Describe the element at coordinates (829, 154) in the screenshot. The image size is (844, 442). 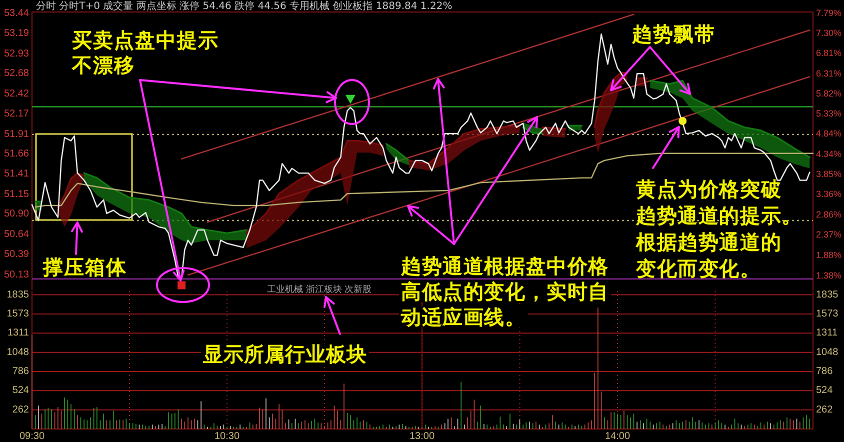
I see `y2-tick-label: 4.34%` at that location.